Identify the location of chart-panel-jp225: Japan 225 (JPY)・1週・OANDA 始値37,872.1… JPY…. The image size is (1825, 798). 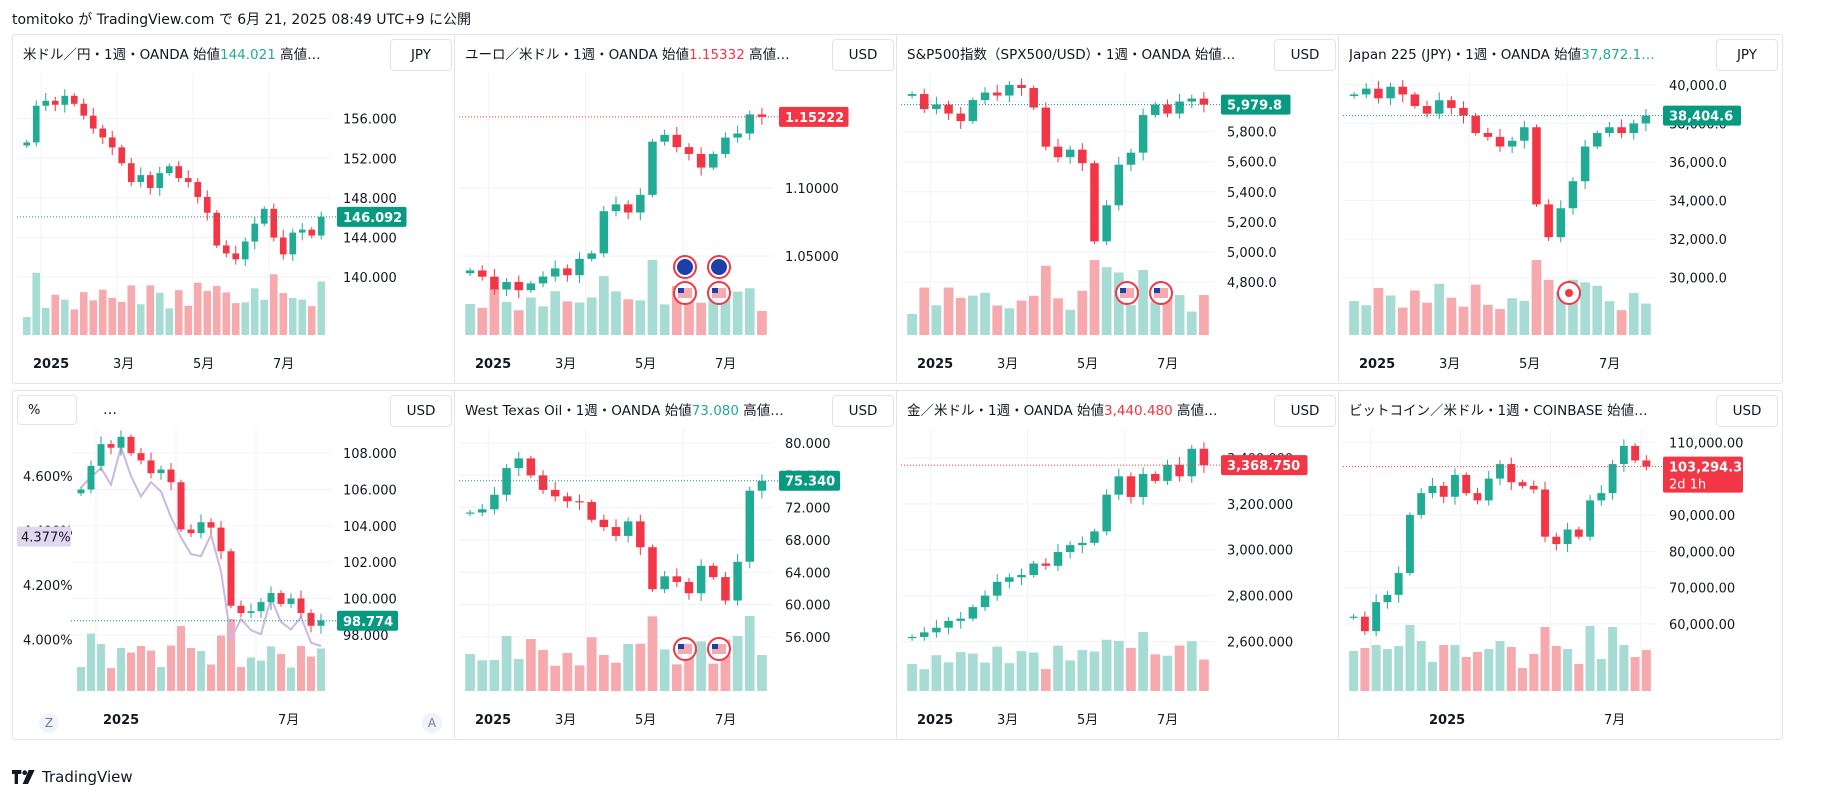
(1560, 209).